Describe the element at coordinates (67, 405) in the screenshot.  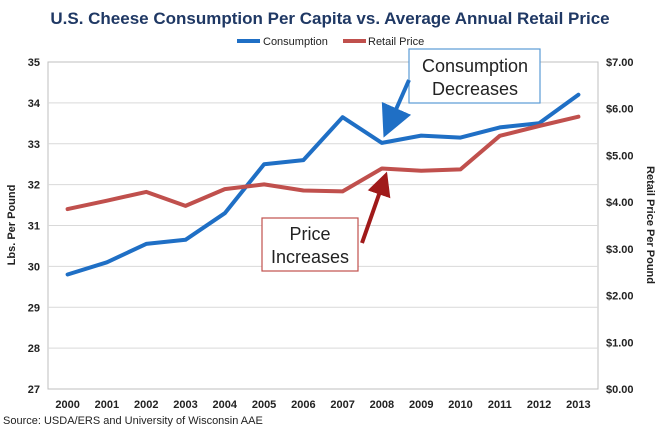
I see `x-tick-label: 2000` at that location.